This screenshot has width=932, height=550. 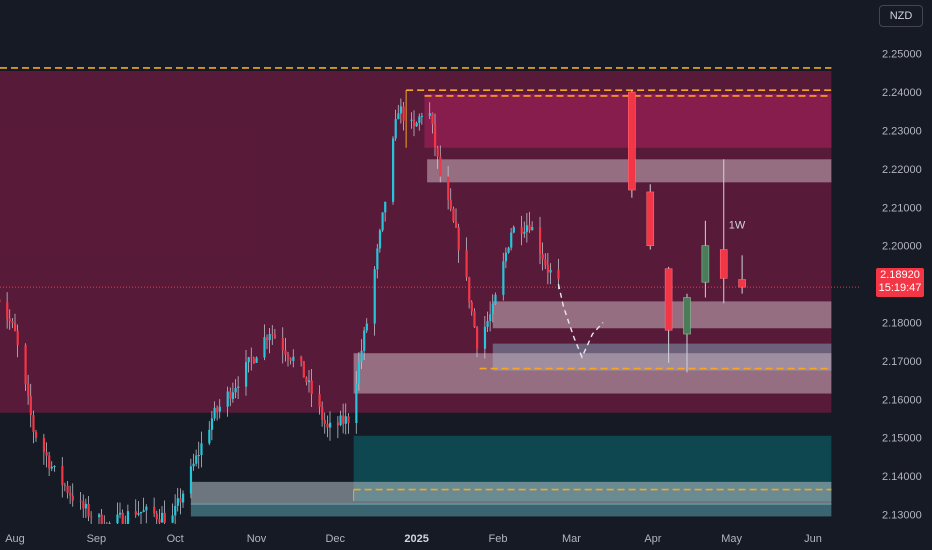 What do you see at coordinates (900, 275) in the screenshot?
I see `last-price-value: 2.18920` at bounding box center [900, 275].